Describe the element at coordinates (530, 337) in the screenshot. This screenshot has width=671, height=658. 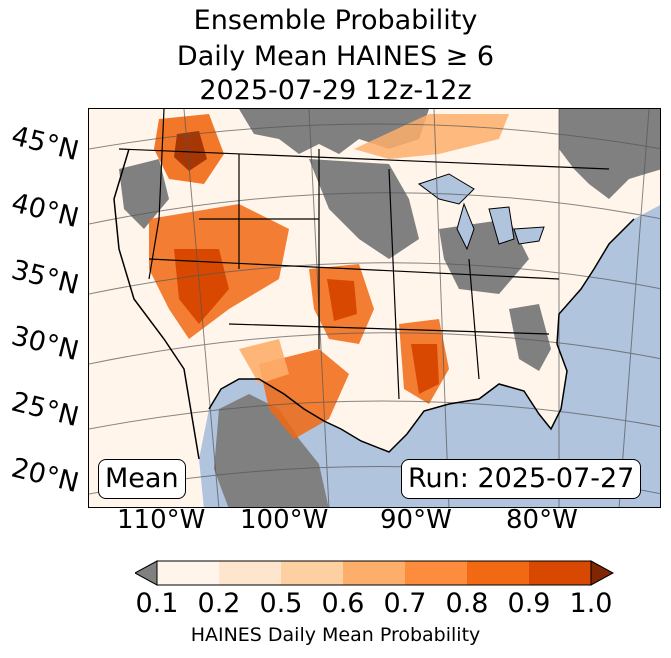
I see `no-data-region-southeast` at that location.